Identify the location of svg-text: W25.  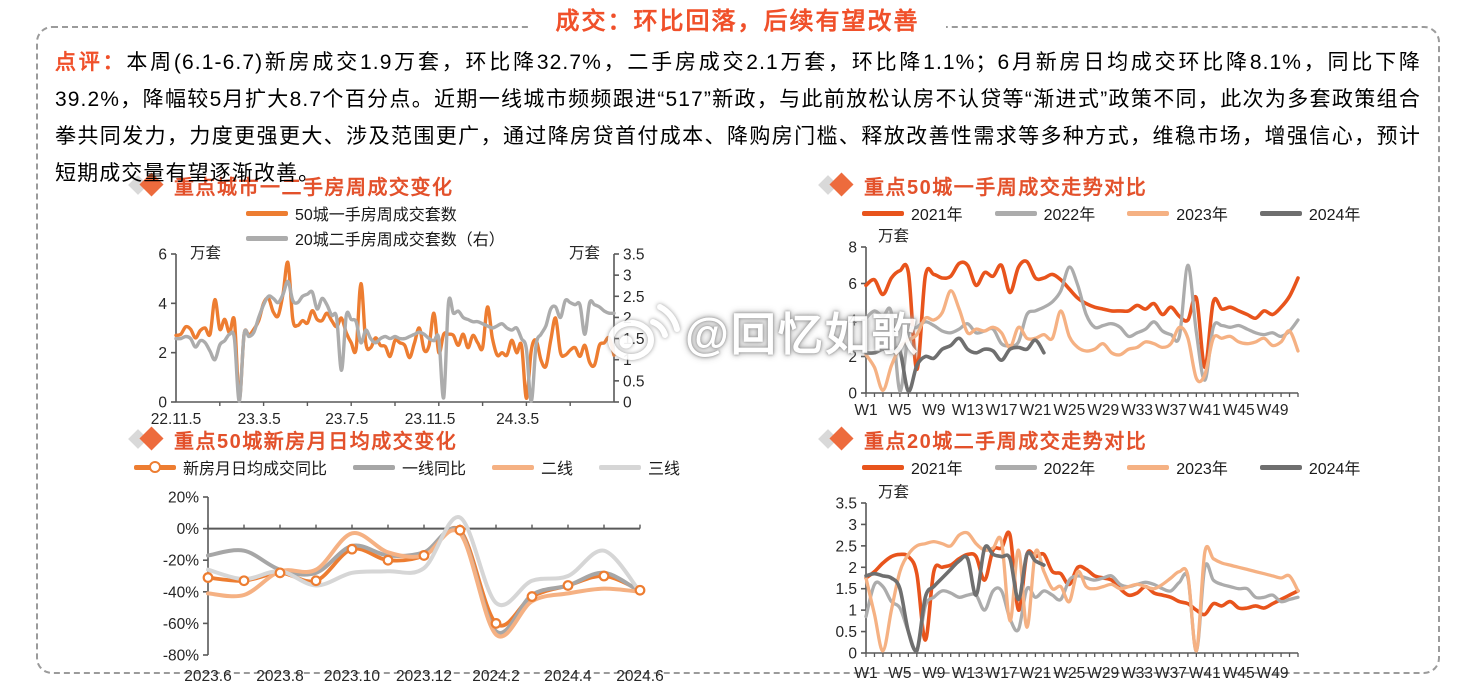
(1069, 410).